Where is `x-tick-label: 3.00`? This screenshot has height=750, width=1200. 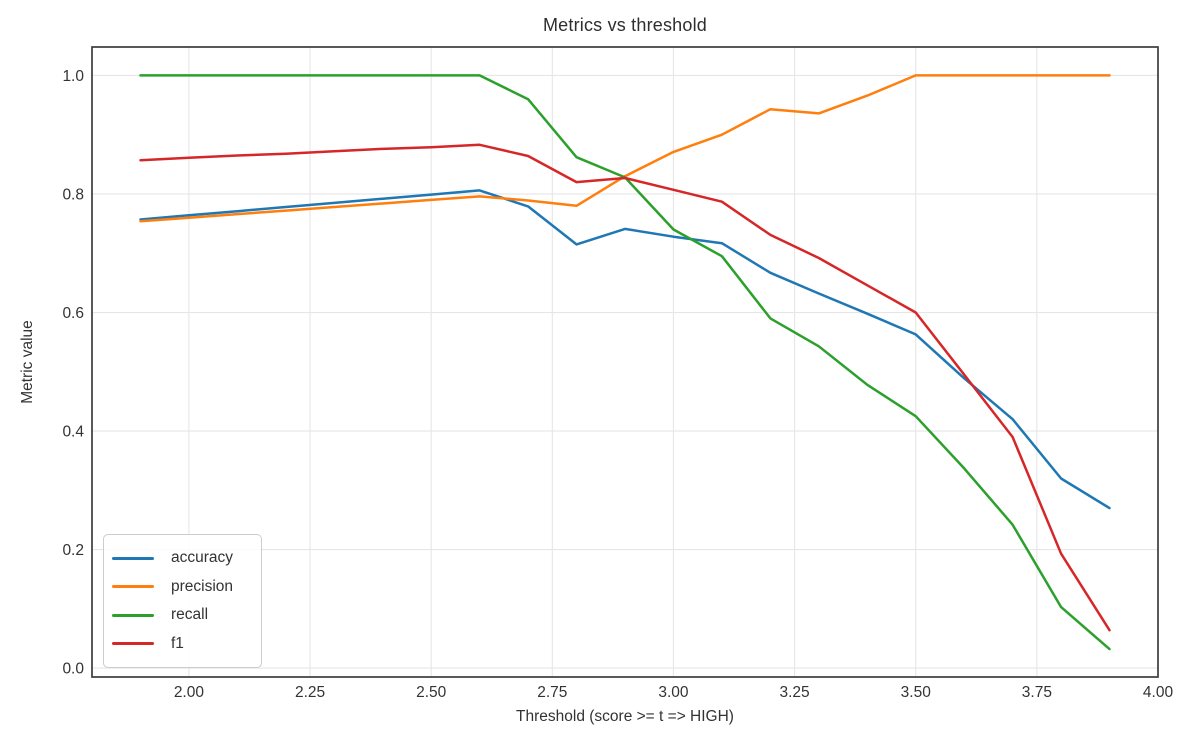 x-tick-label: 3.00 is located at coordinates (673, 692).